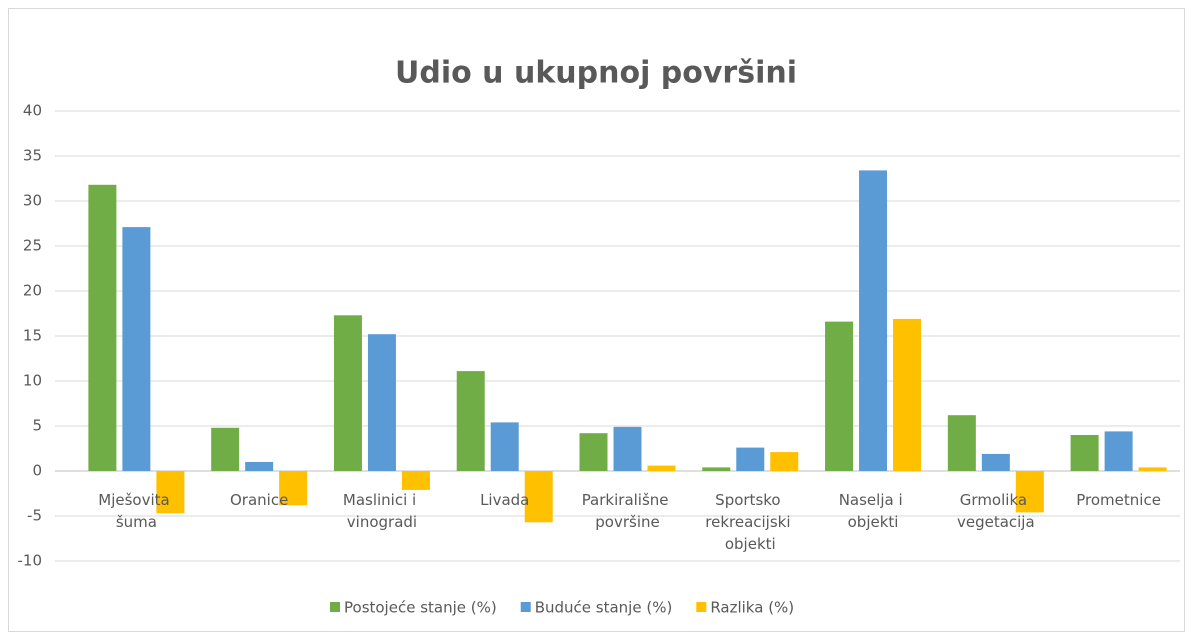  Describe the element at coordinates (37, 426) in the screenshot. I see `y-tick-label: 5` at that location.